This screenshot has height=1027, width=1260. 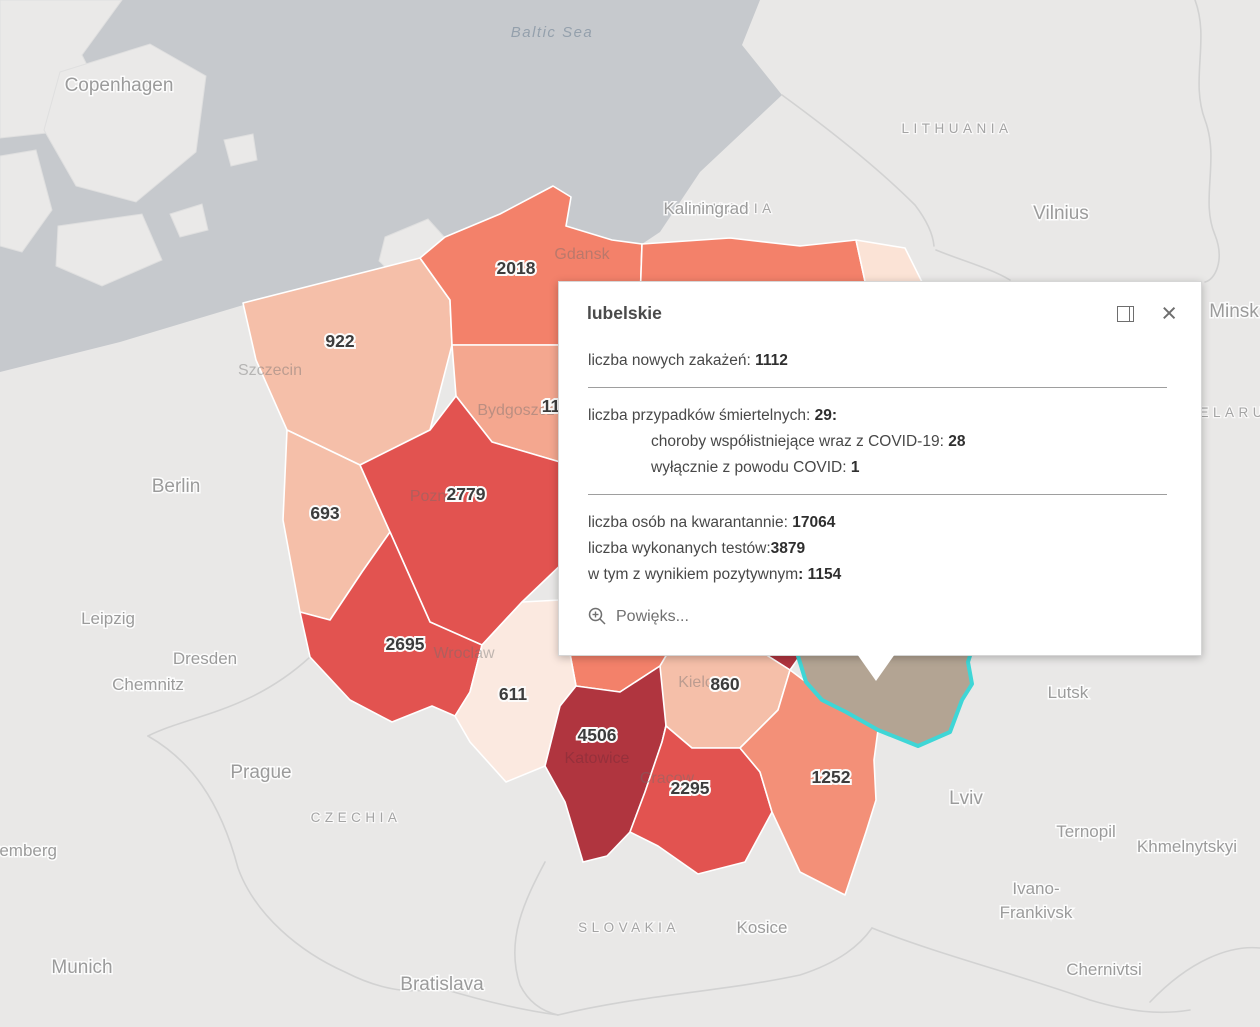 What do you see at coordinates (1187, 846) in the screenshot?
I see `city-label-khmelnytskyi: Khmelnytskyi` at bounding box center [1187, 846].